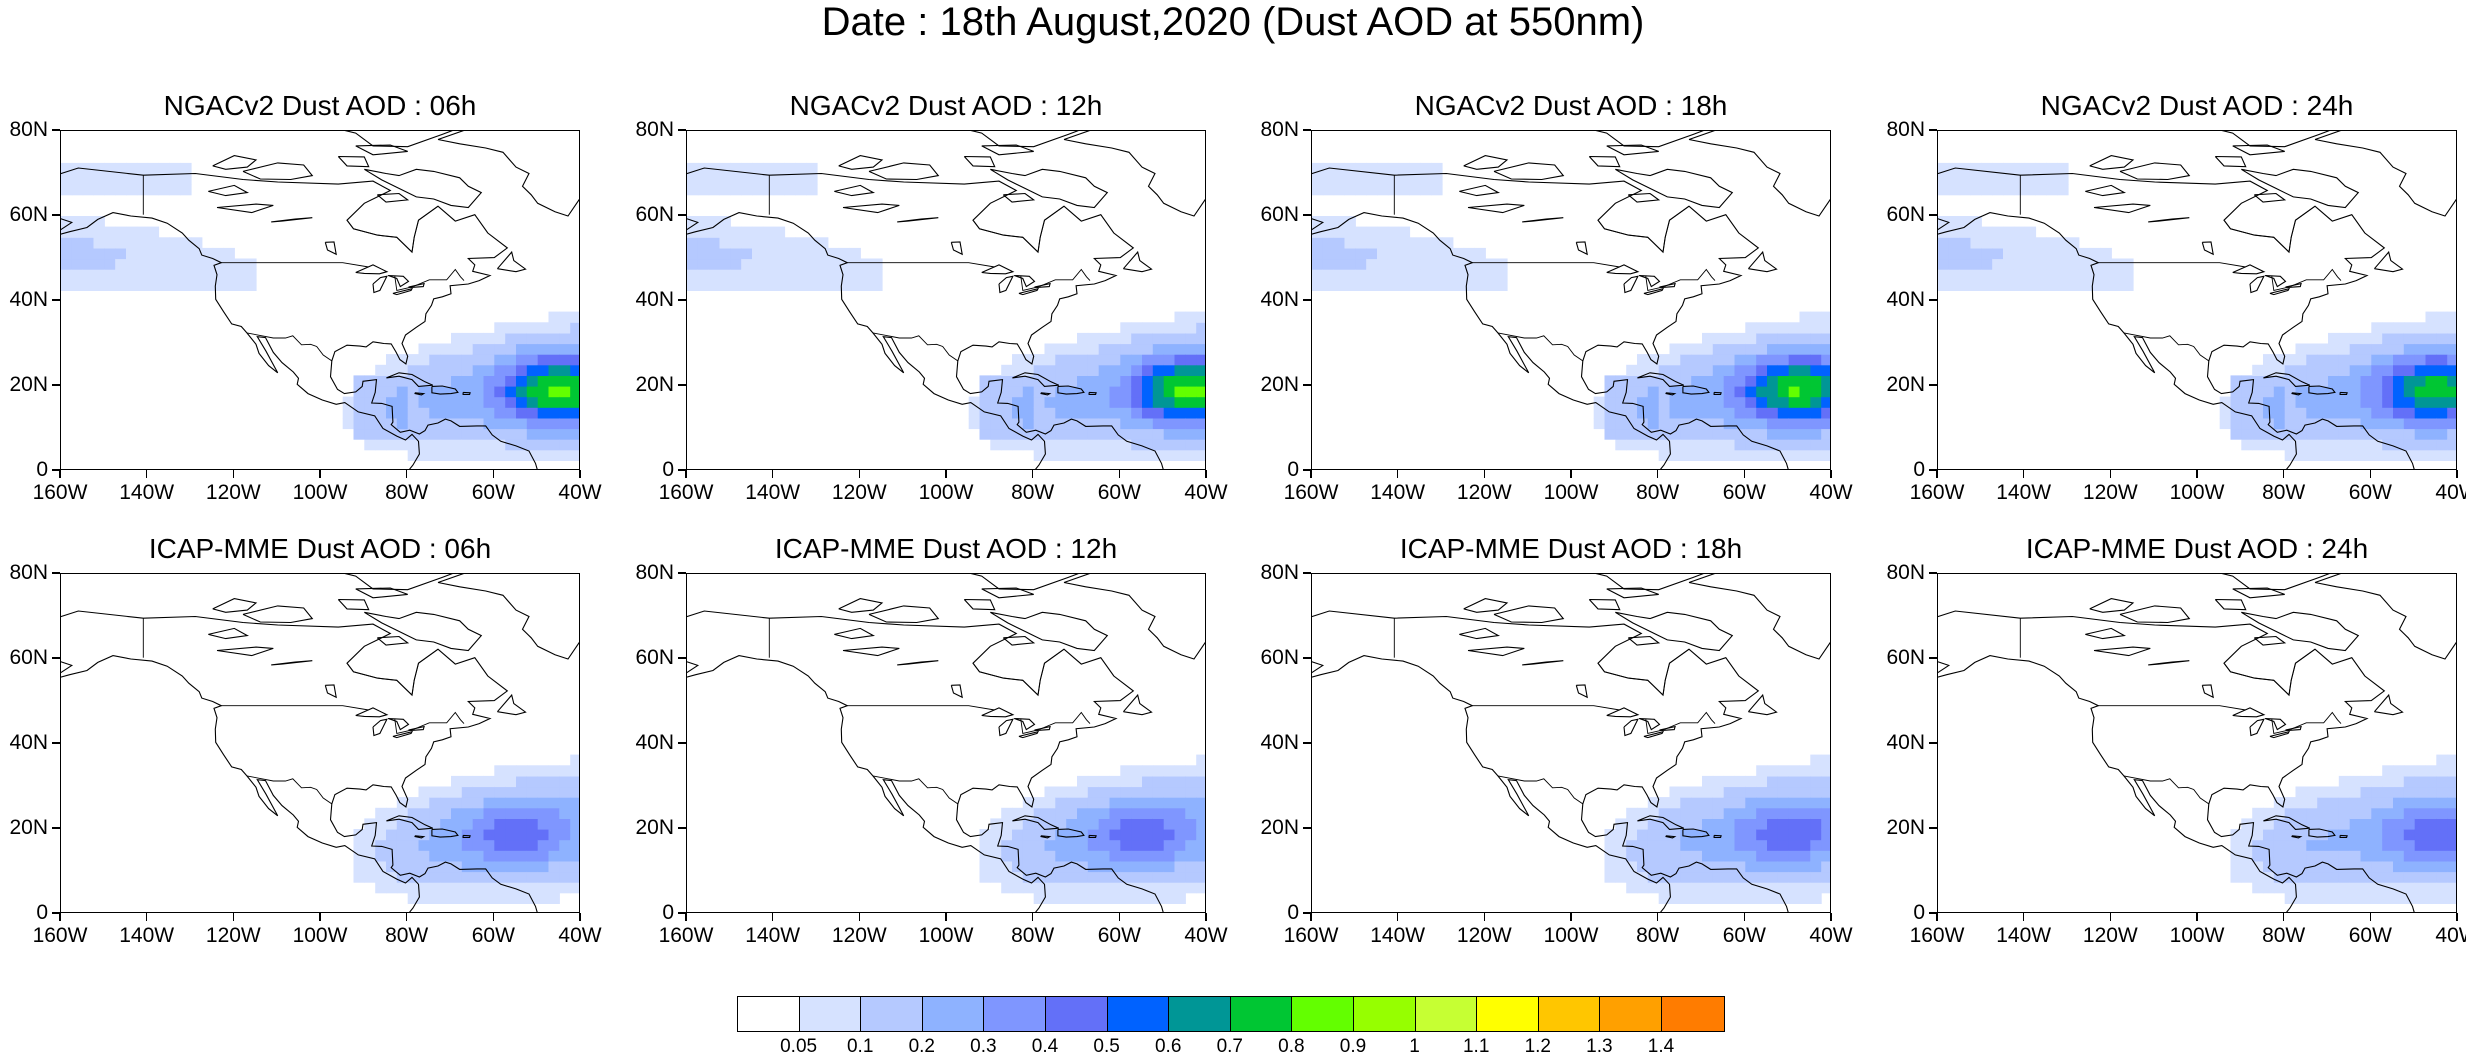  I want to click on colorbar-label: 0.7, so click(1229, 1046).